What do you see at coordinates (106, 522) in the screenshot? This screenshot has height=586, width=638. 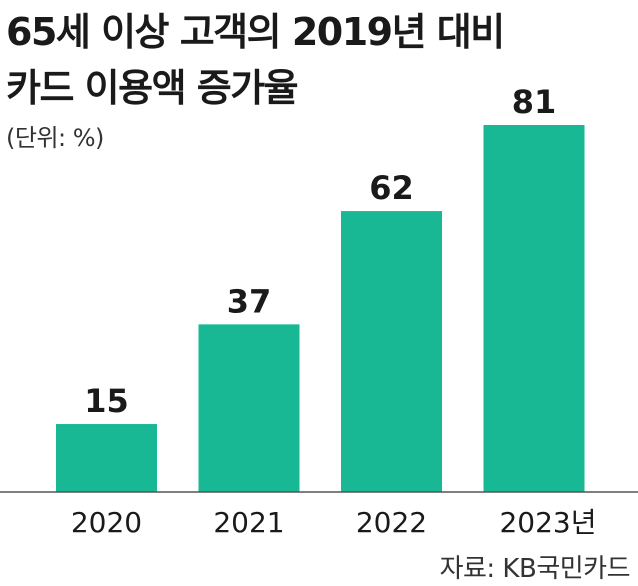 I see `x-tick-label-2020: 2020` at bounding box center [106, 522].